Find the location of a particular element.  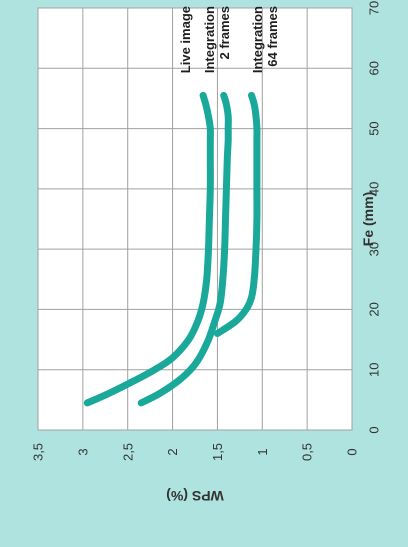

y-tick-label: 3,5 is located at coordinates (38, 452).